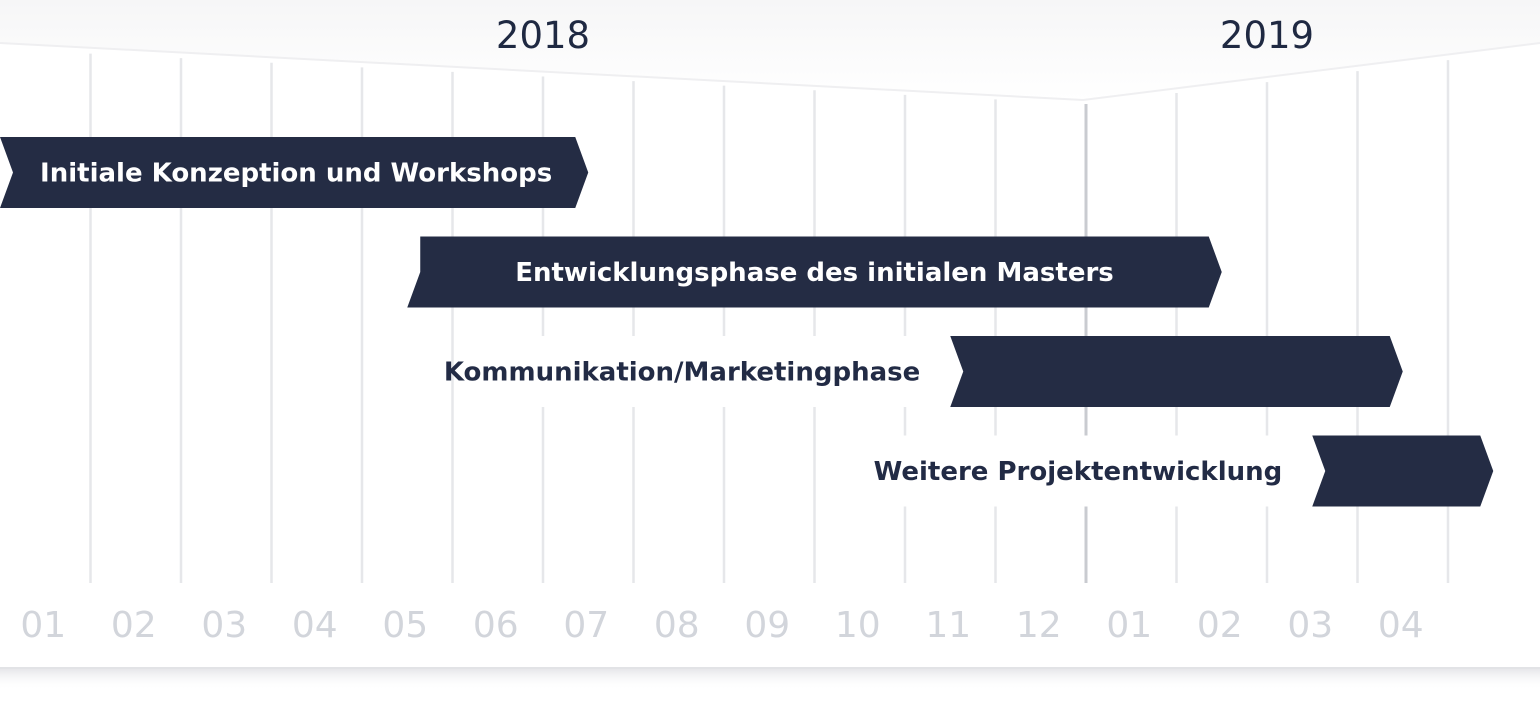 This screenshot has height=711, width=1540. What do you see at coordinates (1267, 35) in the screenshot?
I see `year-label-2019: 2019` at bounding box center [1267, 35].